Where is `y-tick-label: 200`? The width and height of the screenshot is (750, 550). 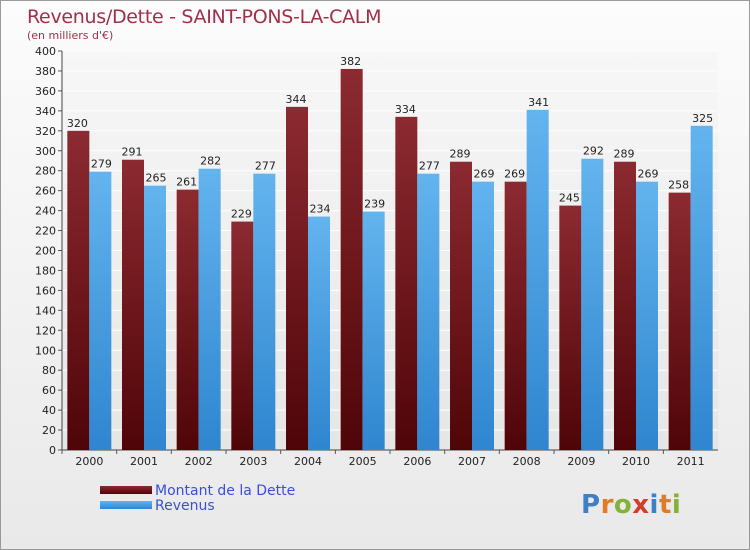
y-tick-label: 200 is located at coordinates (45, 251).